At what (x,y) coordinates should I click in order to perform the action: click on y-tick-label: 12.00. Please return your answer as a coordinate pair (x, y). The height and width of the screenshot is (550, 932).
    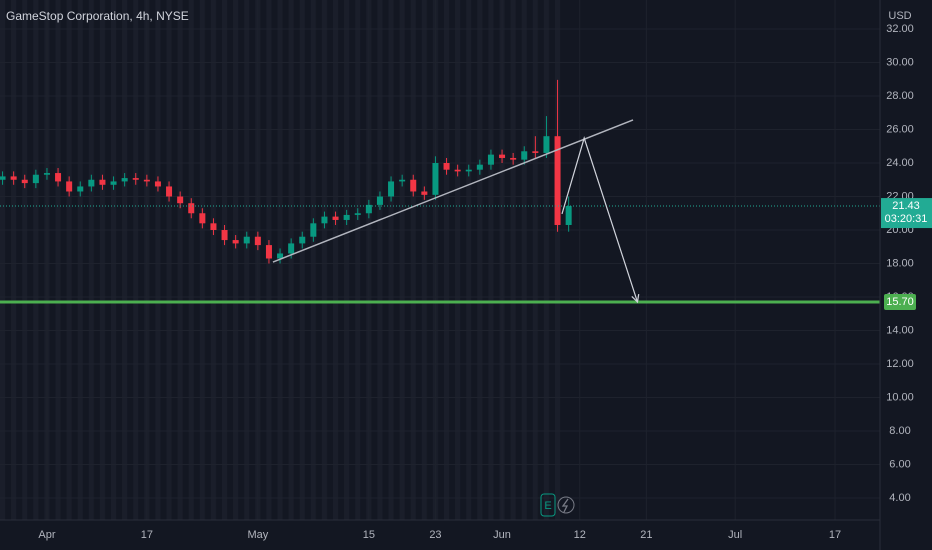
    Looking at the image, I should click on (900, 364).